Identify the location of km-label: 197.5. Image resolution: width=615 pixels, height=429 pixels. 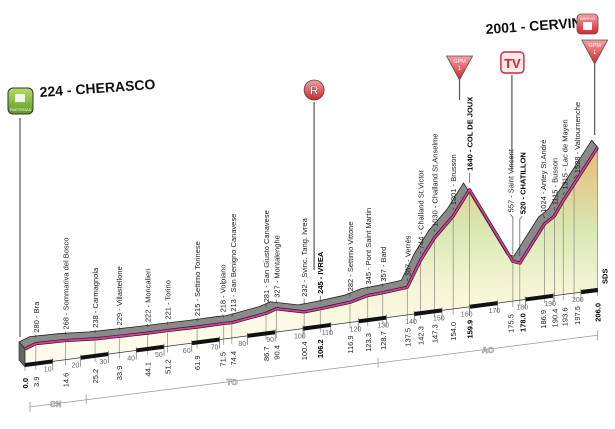
(577, 315).